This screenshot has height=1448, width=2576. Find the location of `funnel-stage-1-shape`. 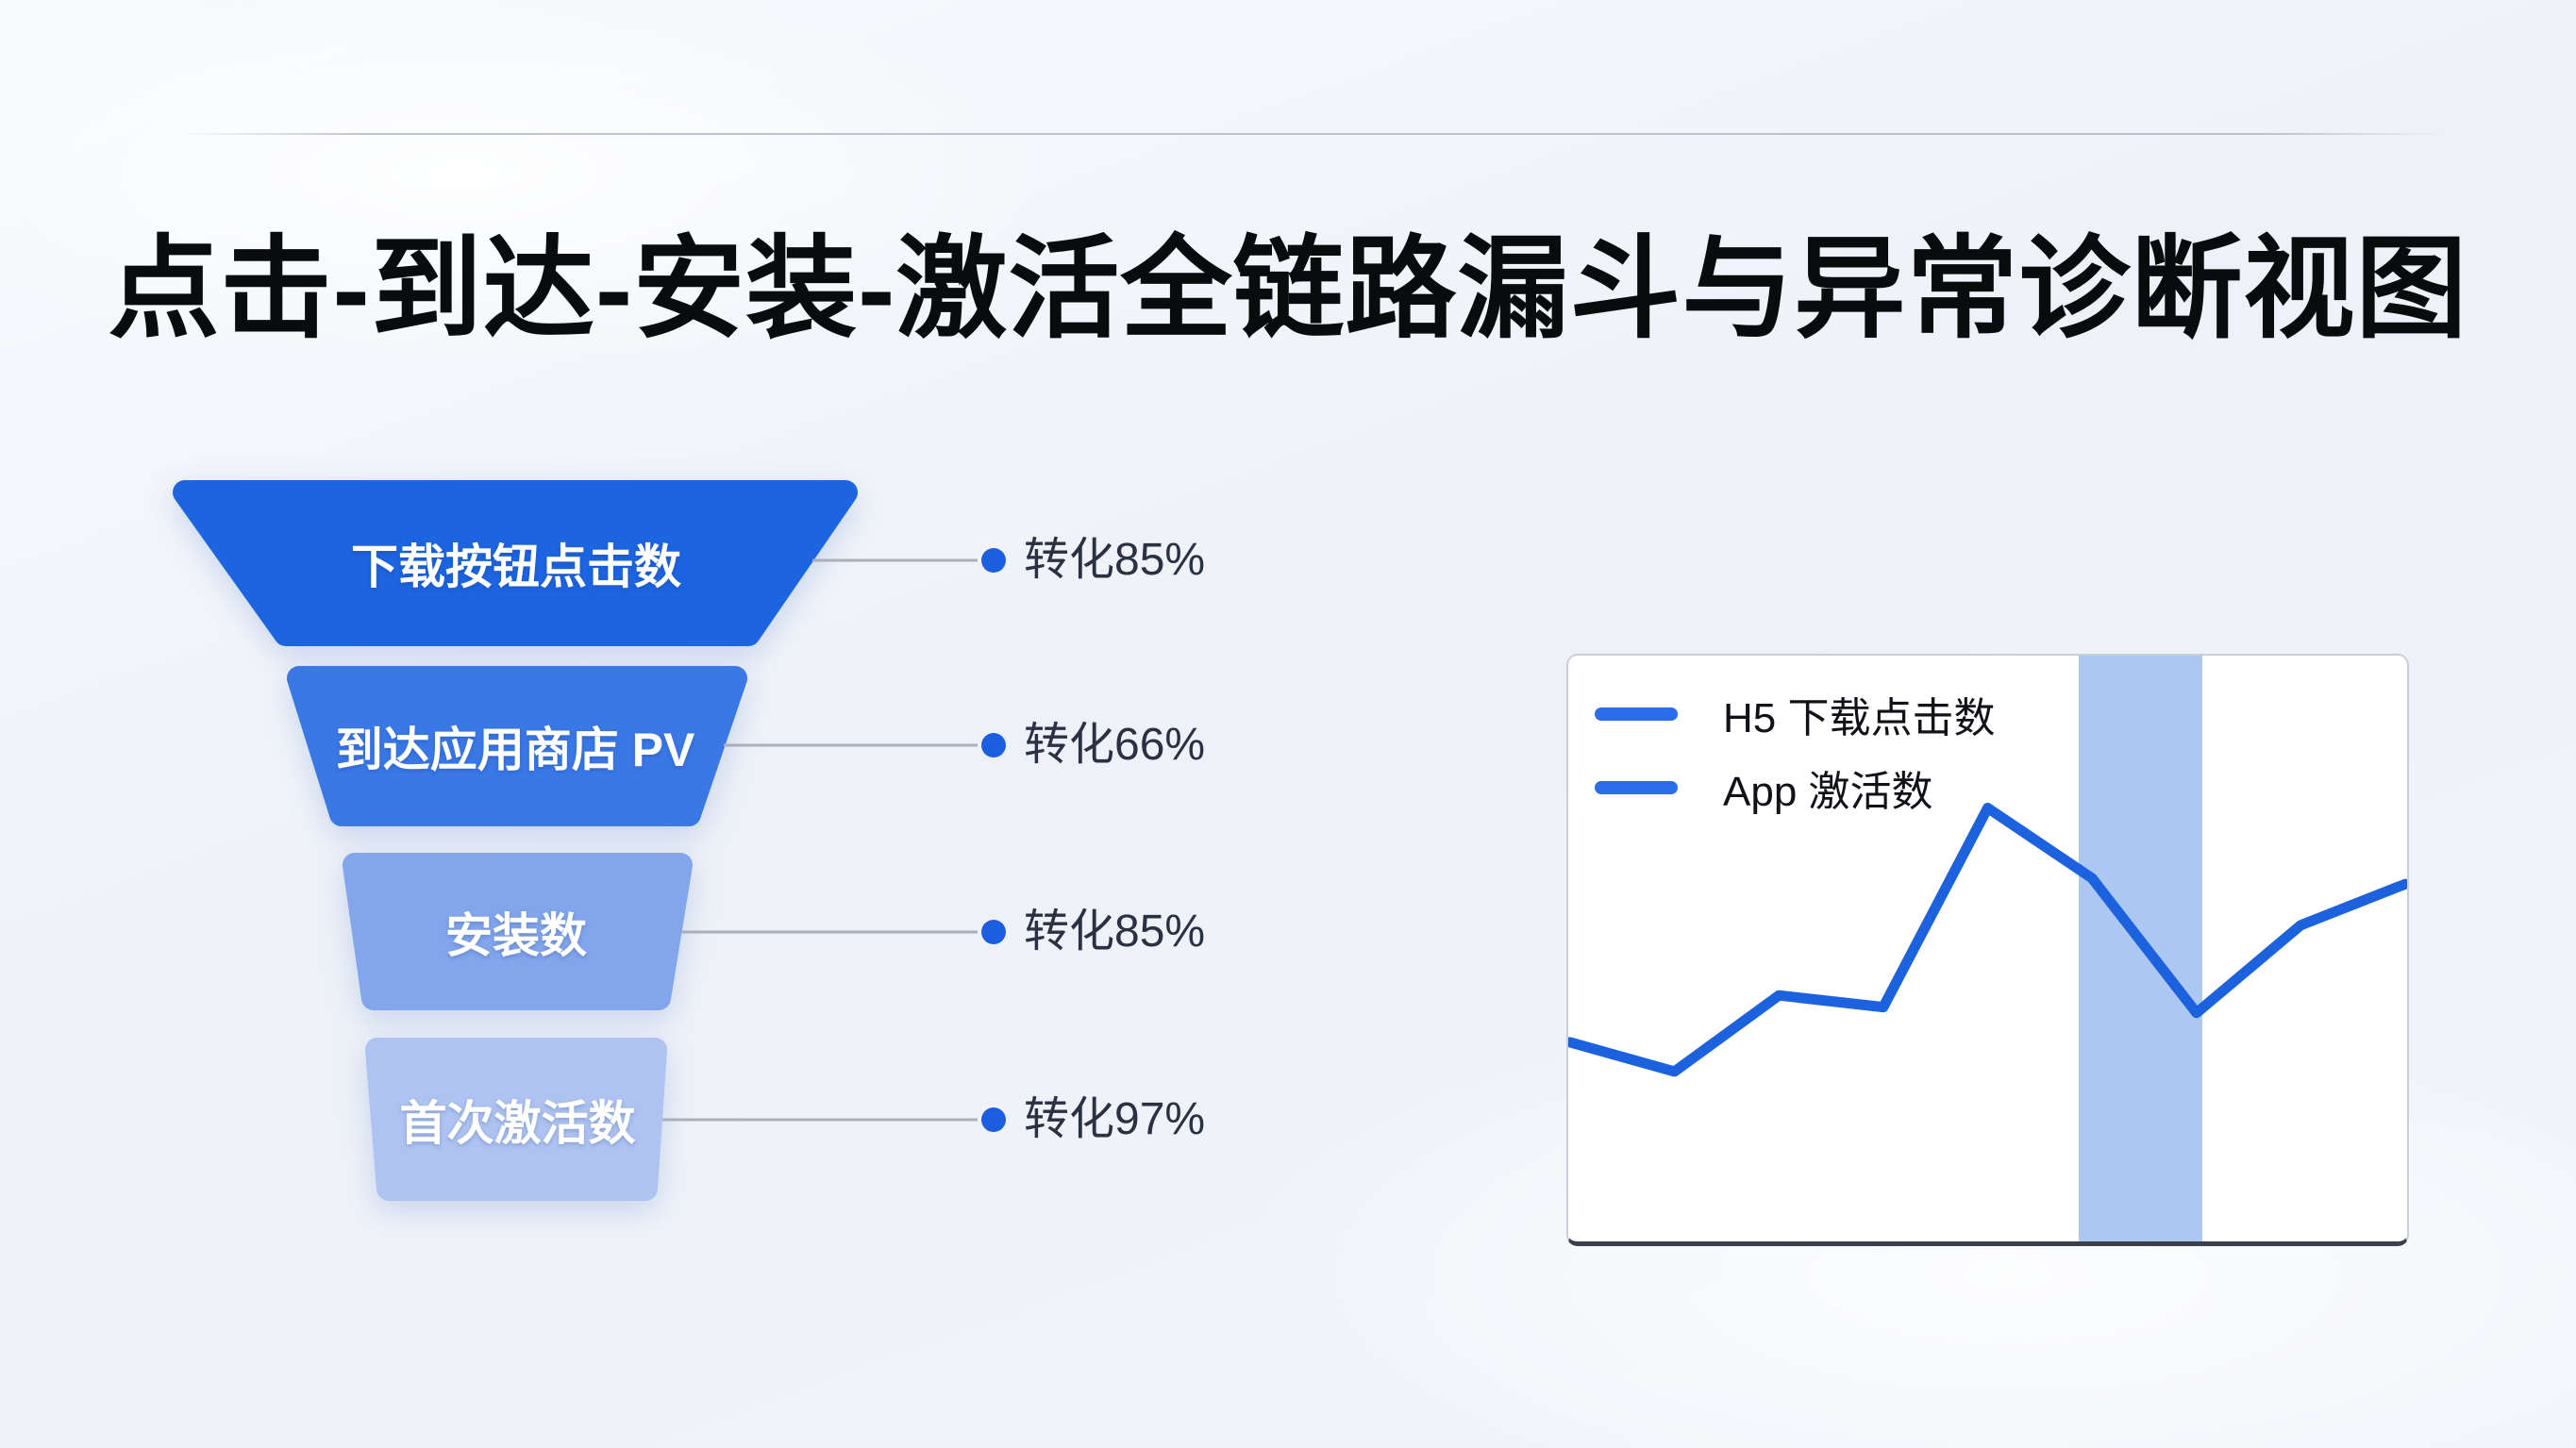

funnel-stage-1-shape is located at coordinates (515, 563).